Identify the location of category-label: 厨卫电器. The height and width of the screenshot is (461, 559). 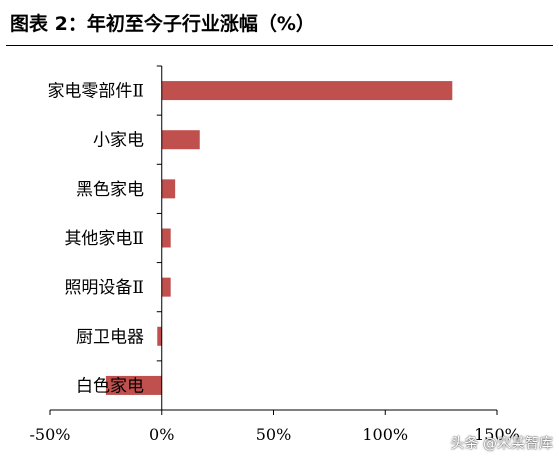
(110, 337).